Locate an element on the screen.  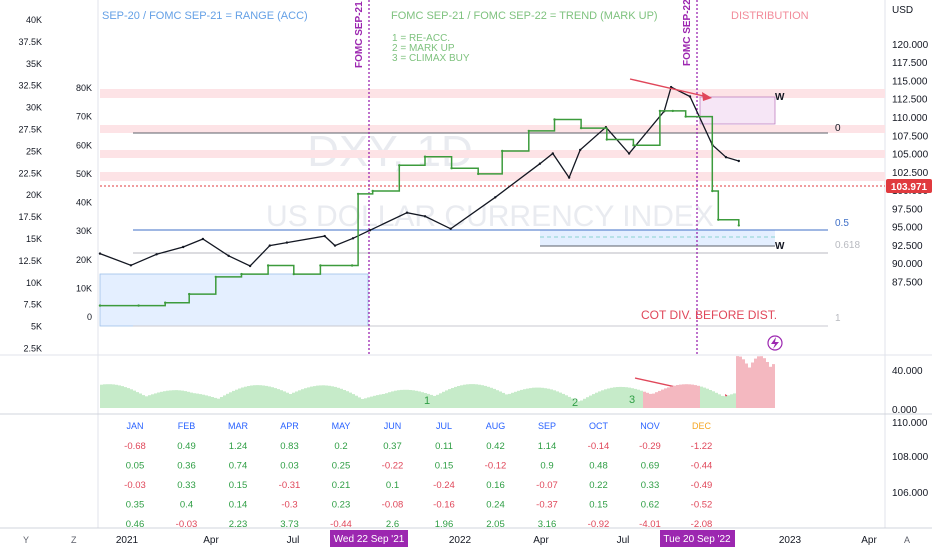
accumulation-range-box is located at coordinates (234, 300).